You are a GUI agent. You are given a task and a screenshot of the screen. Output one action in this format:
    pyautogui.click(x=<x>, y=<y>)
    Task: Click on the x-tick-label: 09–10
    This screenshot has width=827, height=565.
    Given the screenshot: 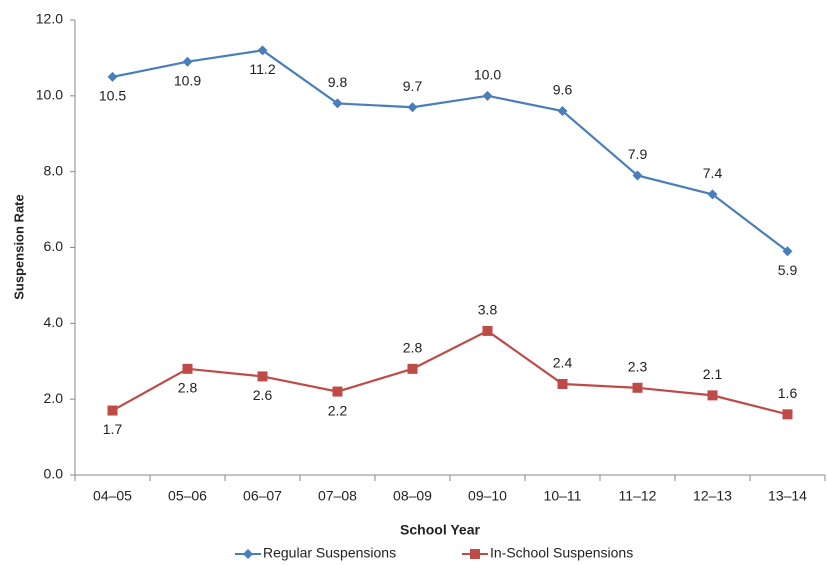 What is the action you would take?
    pyautogui.click(x=487, y=496)
    